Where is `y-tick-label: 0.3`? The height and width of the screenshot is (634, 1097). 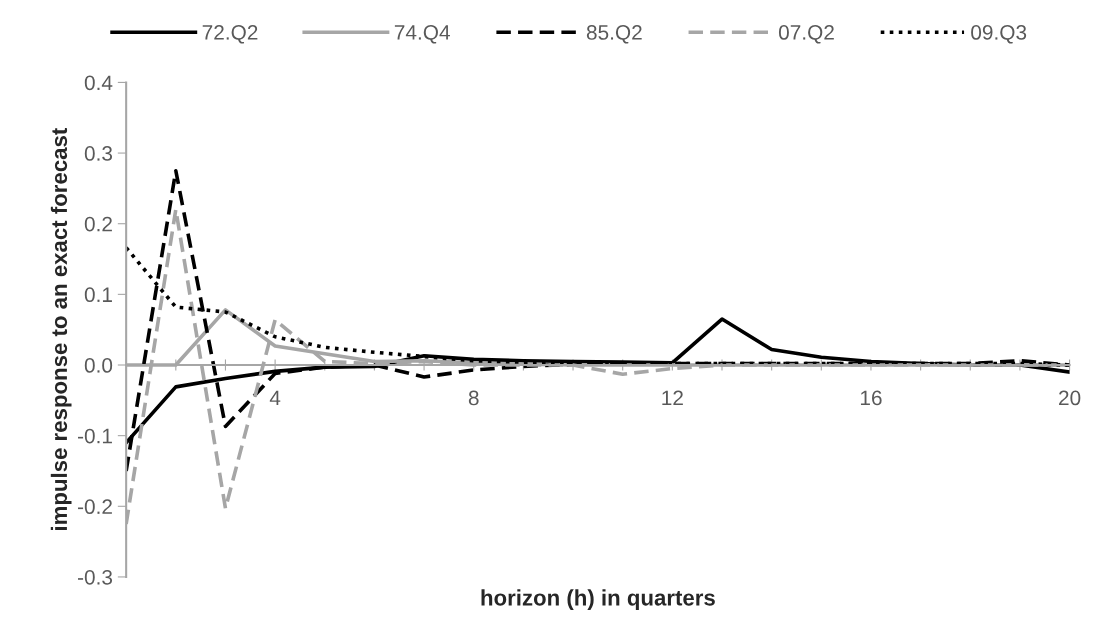
y-tick-label: 0.3 is located at coordinates (98, 153).